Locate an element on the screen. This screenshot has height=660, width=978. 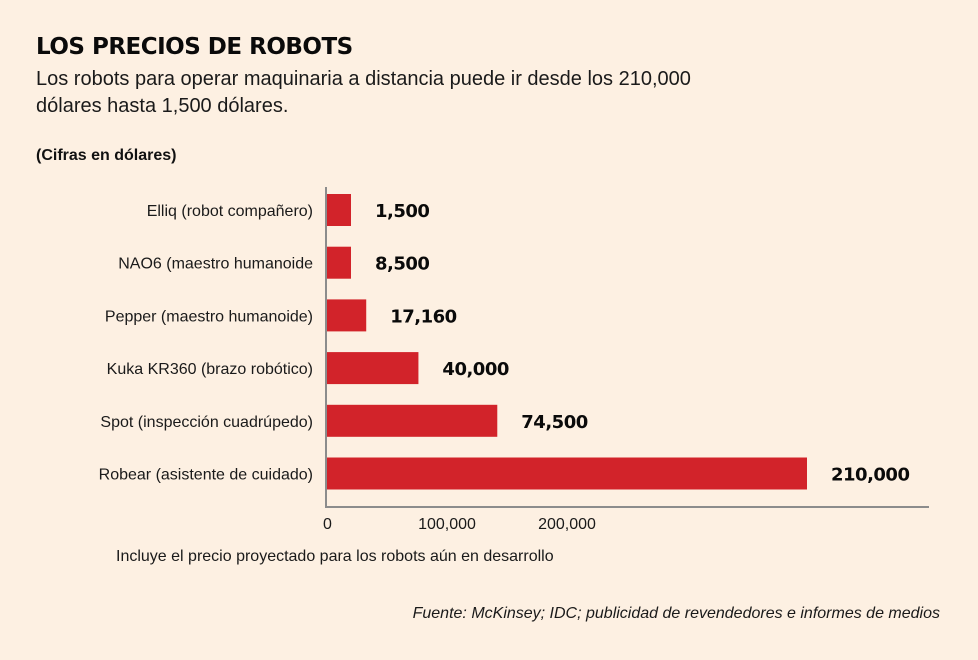
tick-label: 100,000 is located at coordinates (447, 524).